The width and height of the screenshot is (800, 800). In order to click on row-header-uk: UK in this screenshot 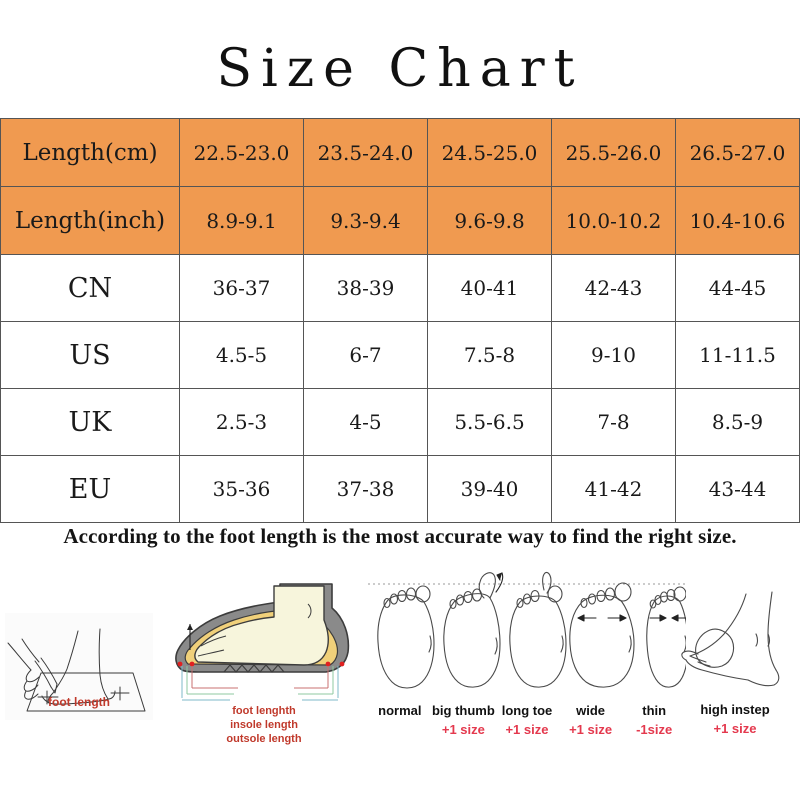, I will do `click(90, 422)`.